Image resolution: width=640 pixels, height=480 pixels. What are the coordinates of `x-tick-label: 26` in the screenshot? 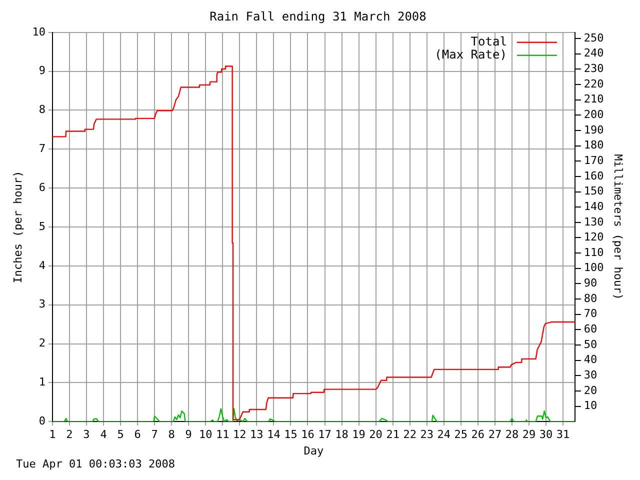 It's located at (478, 435).